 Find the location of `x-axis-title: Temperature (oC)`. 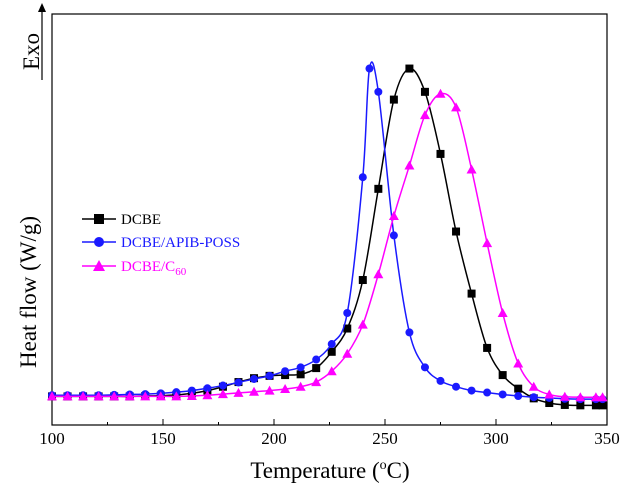

x-axis-title: Temperature (oC) is located at coordinates (329, 470).